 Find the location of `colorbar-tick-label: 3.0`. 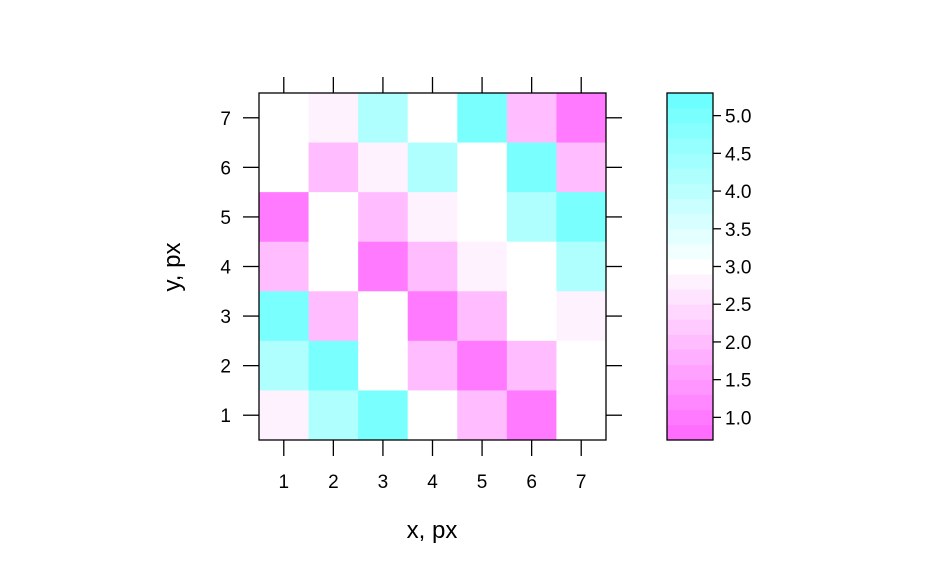

colorbar-tick-label: 3.0 is located at coordinates (738, 268).